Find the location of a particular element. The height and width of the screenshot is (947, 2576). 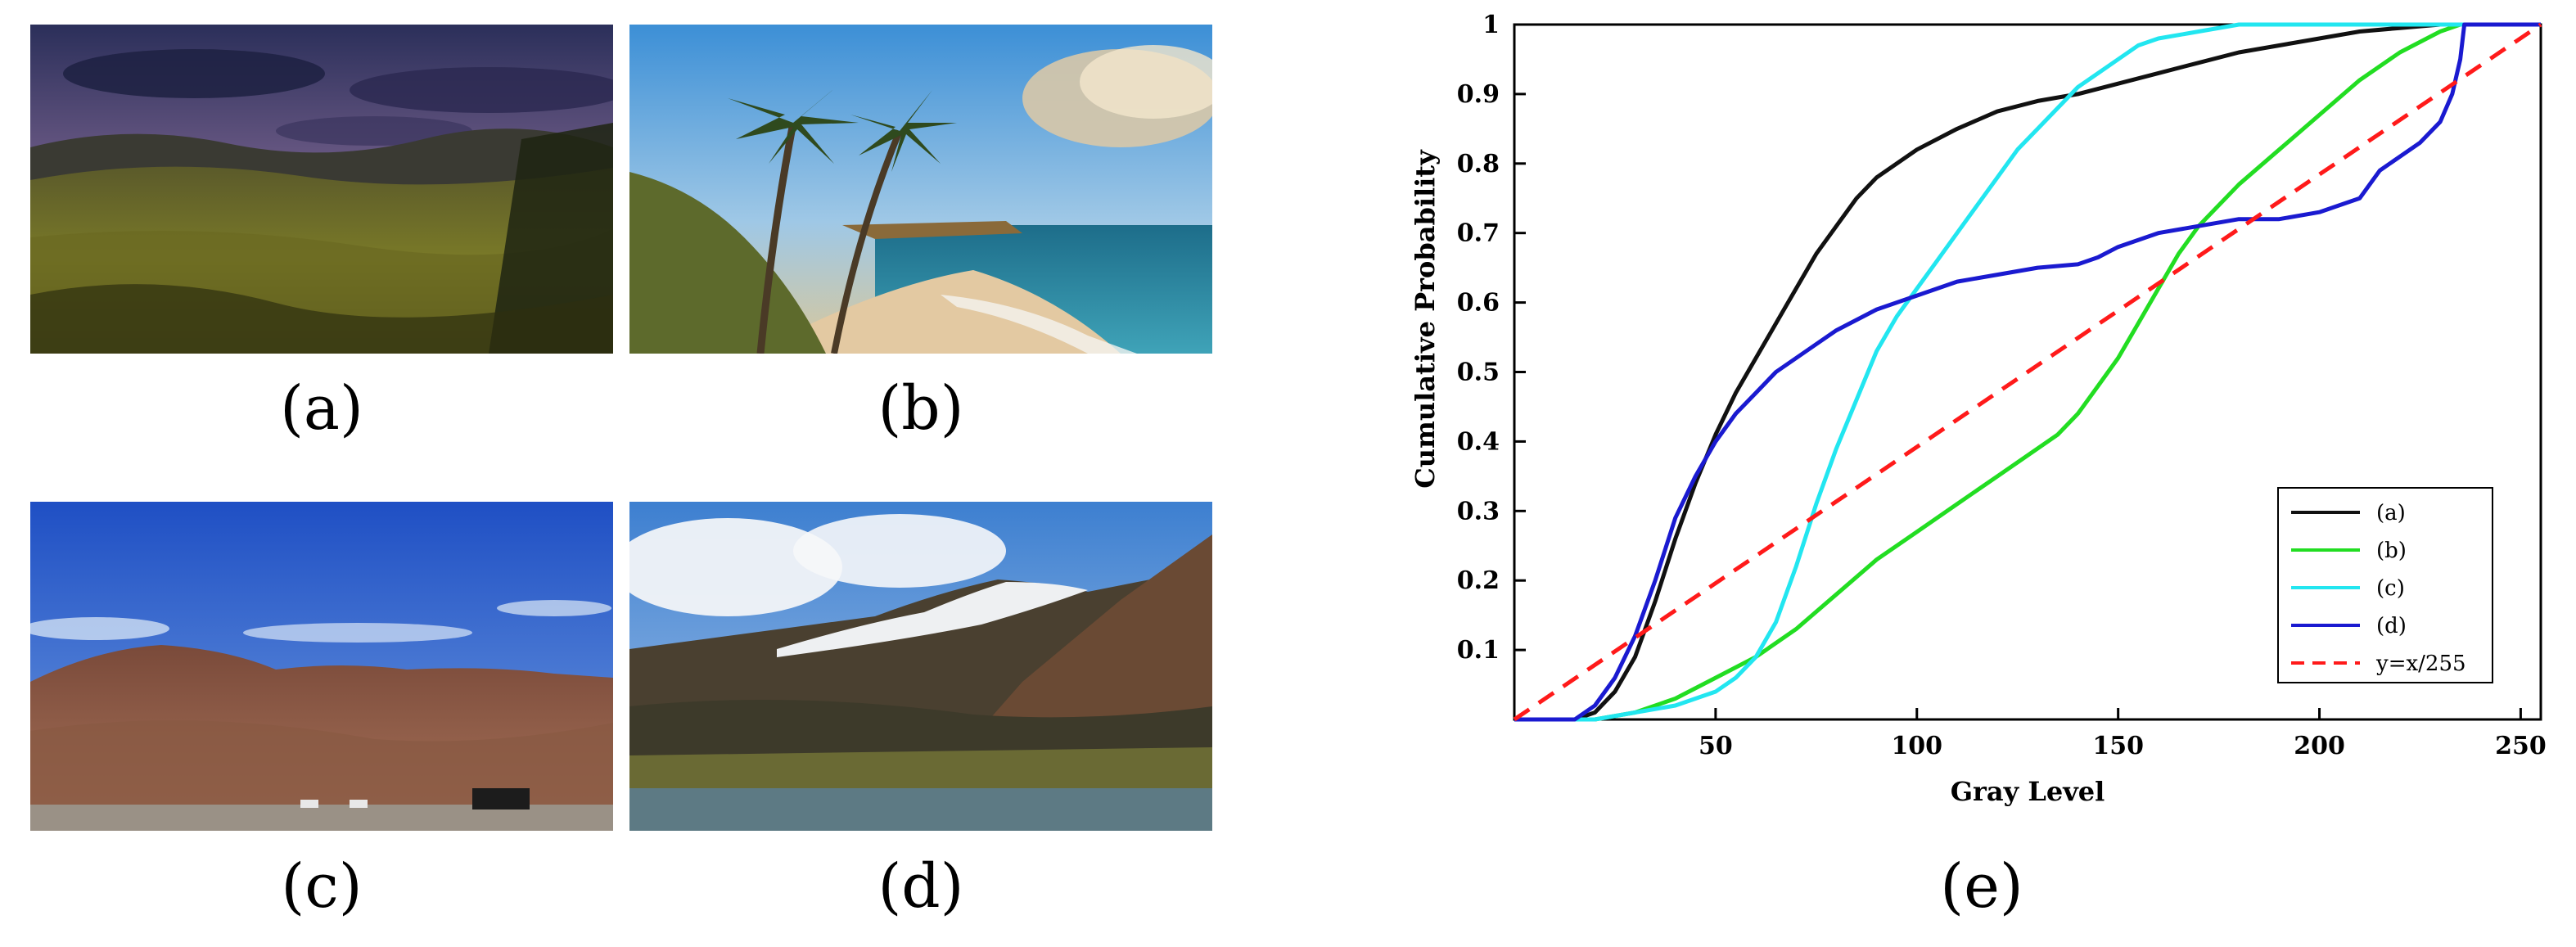

legend-label: (c) is located at coordinates (2390, 588).